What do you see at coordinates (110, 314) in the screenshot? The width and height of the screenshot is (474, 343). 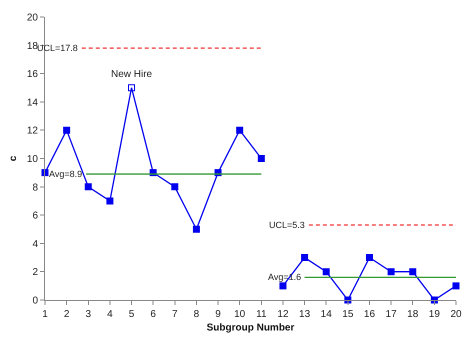 I see `x-tick-label: 4` at bounding box center [110, 314].